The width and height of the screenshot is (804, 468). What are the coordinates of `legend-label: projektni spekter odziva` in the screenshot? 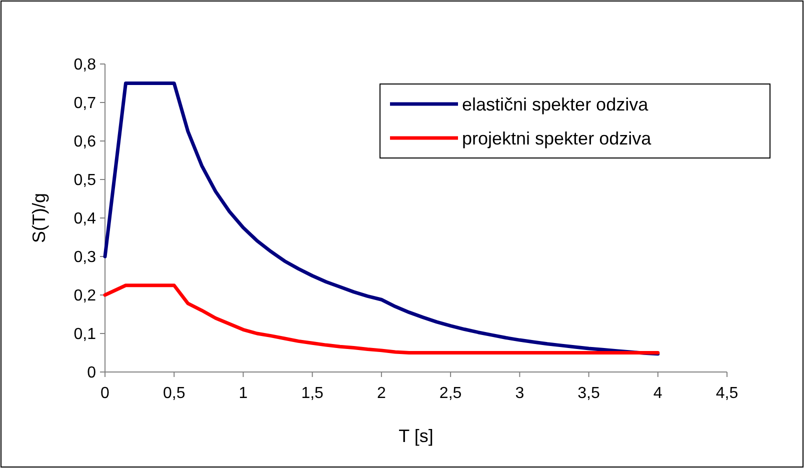 It's located at (557, 138).